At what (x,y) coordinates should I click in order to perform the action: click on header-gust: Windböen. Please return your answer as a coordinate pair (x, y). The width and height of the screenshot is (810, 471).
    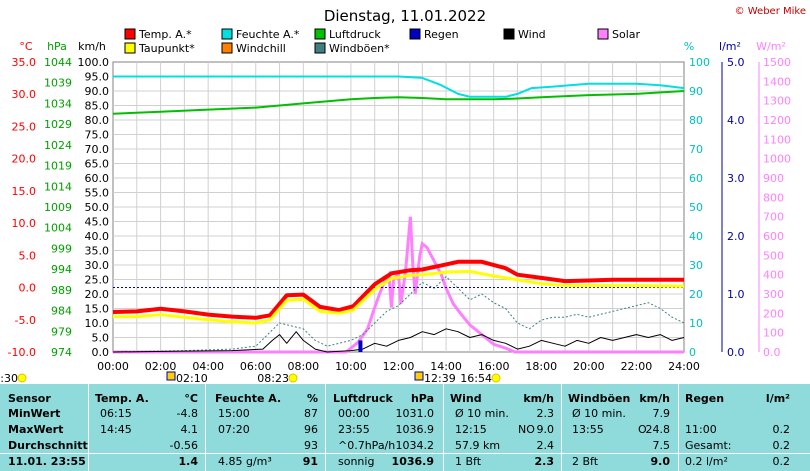
    Looking at the image, I should click on (599, 398).